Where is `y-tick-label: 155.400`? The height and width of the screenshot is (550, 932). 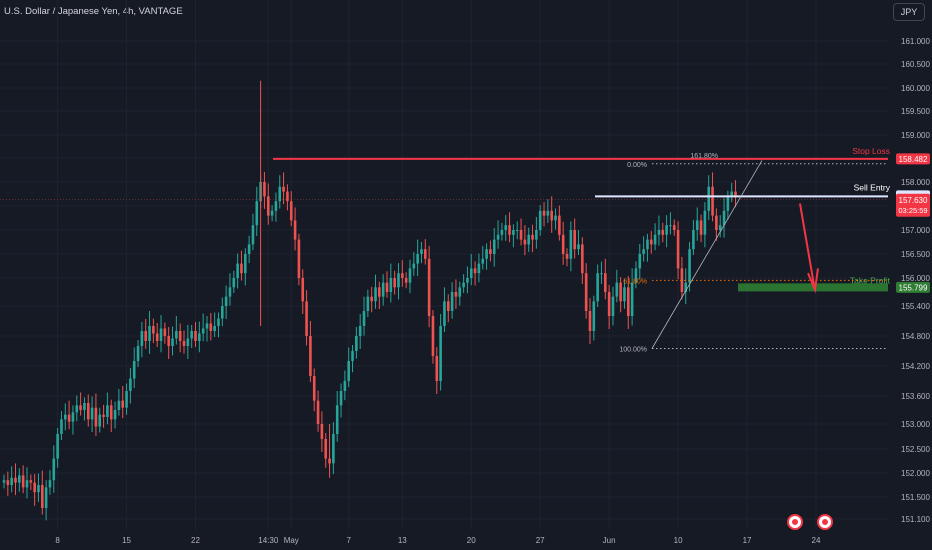
y-tick-label: 155.400 is located at coordinates (915, 306).